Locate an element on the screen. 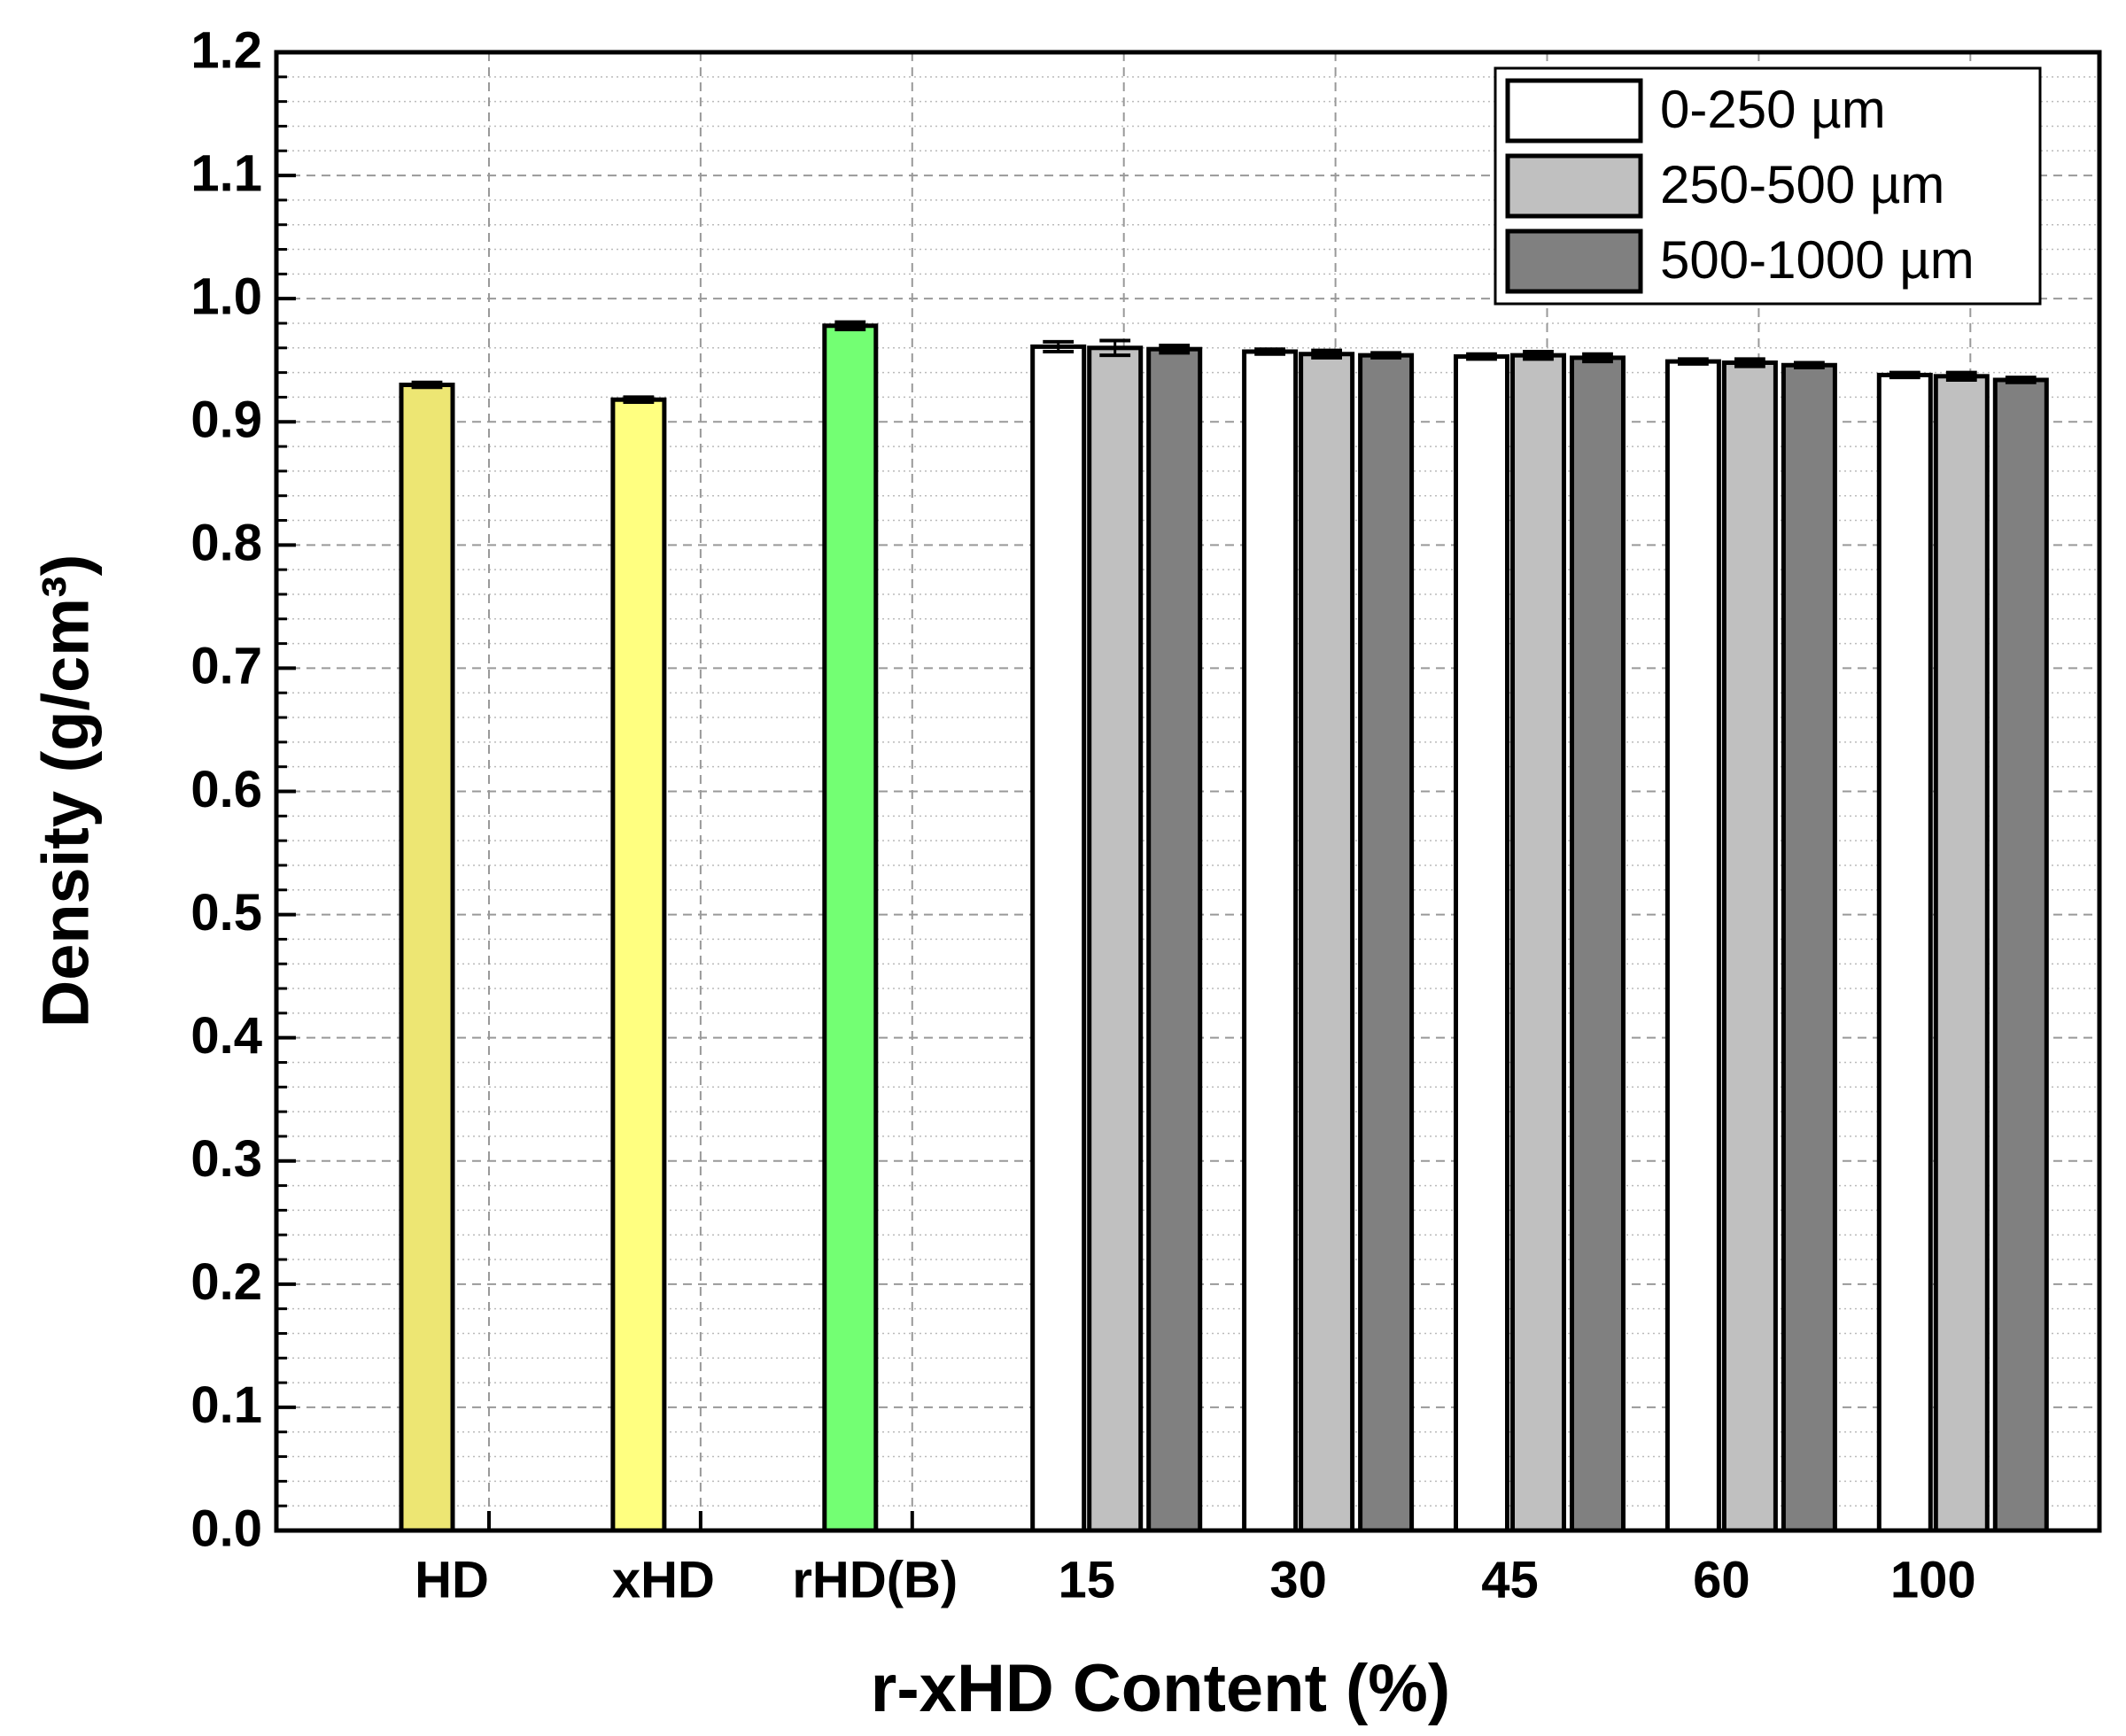 The image size is (2126, 1736). y-tick-label: 0.3 is located at coordinates (226, 1159).